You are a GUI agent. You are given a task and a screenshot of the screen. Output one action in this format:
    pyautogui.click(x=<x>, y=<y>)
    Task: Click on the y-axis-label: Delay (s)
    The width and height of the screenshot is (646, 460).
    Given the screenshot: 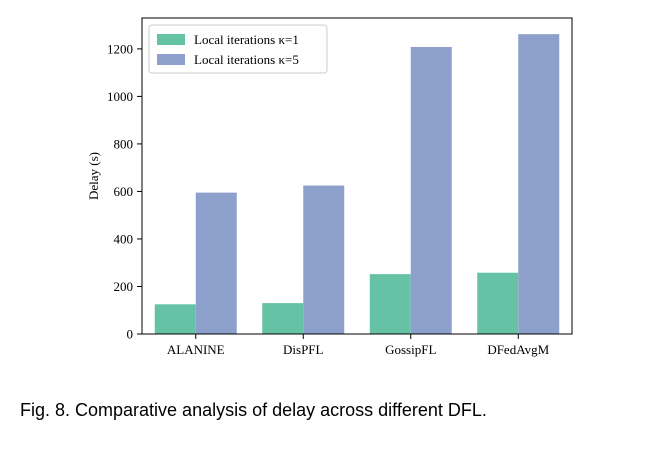 What is the action you would take?
    pyautogui.click(x=93, y=176)
    